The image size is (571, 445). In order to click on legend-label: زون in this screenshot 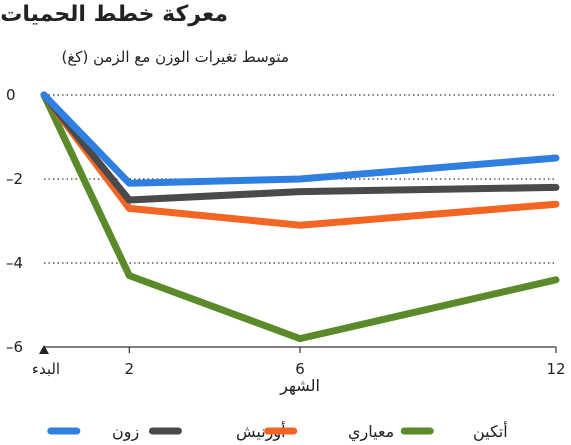, I will do `click(125, 432)`.